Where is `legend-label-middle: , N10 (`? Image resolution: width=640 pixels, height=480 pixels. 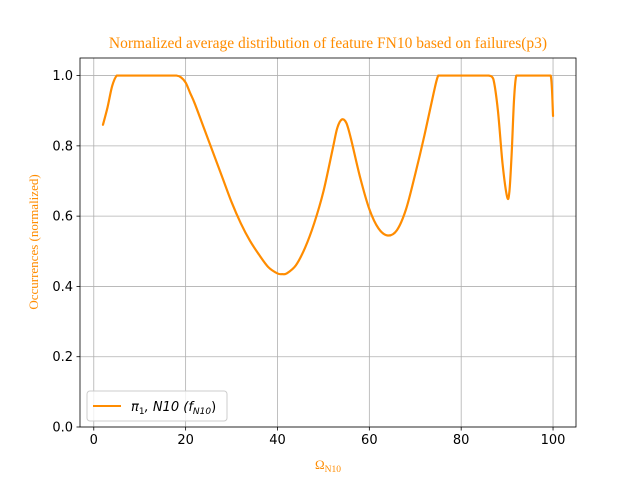 legend-label-middle: , N10 ( is located at coordinates (167, 407).